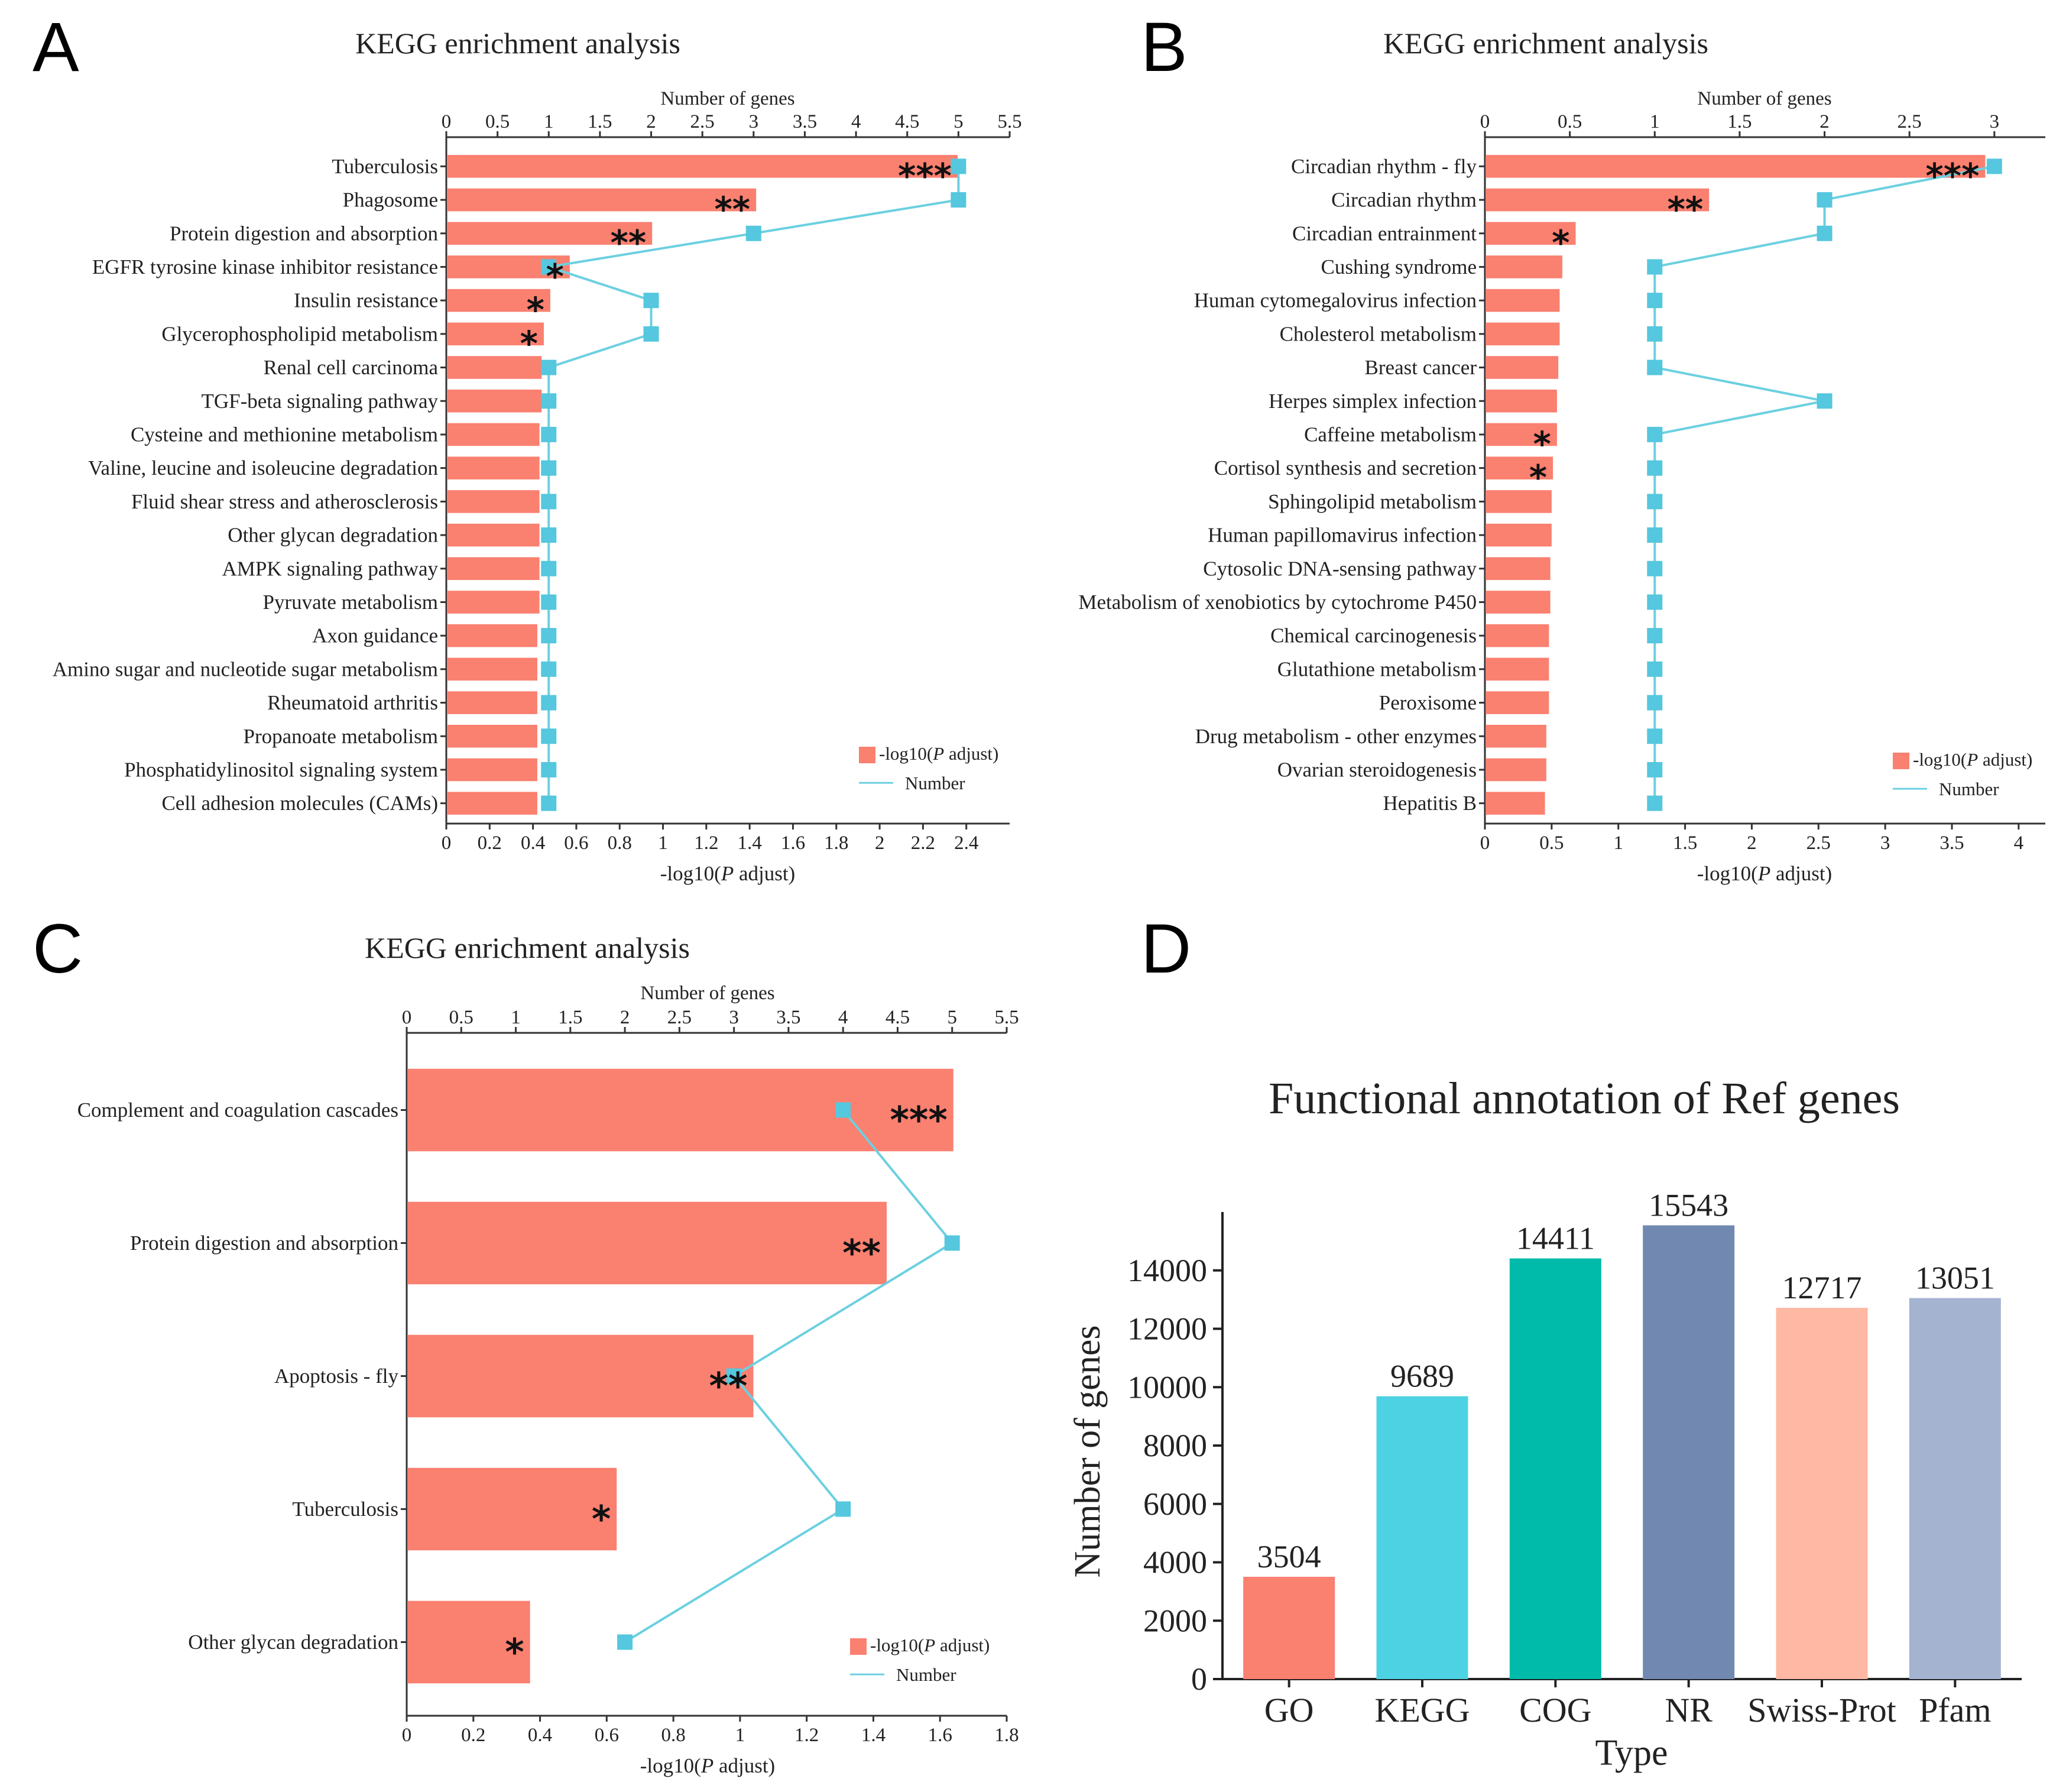  What do you see at coordinates (1955, 1710) in the screenshot?
I see `x-tick-label-pfam: Pfam` at bounding box center [1955, 1710].